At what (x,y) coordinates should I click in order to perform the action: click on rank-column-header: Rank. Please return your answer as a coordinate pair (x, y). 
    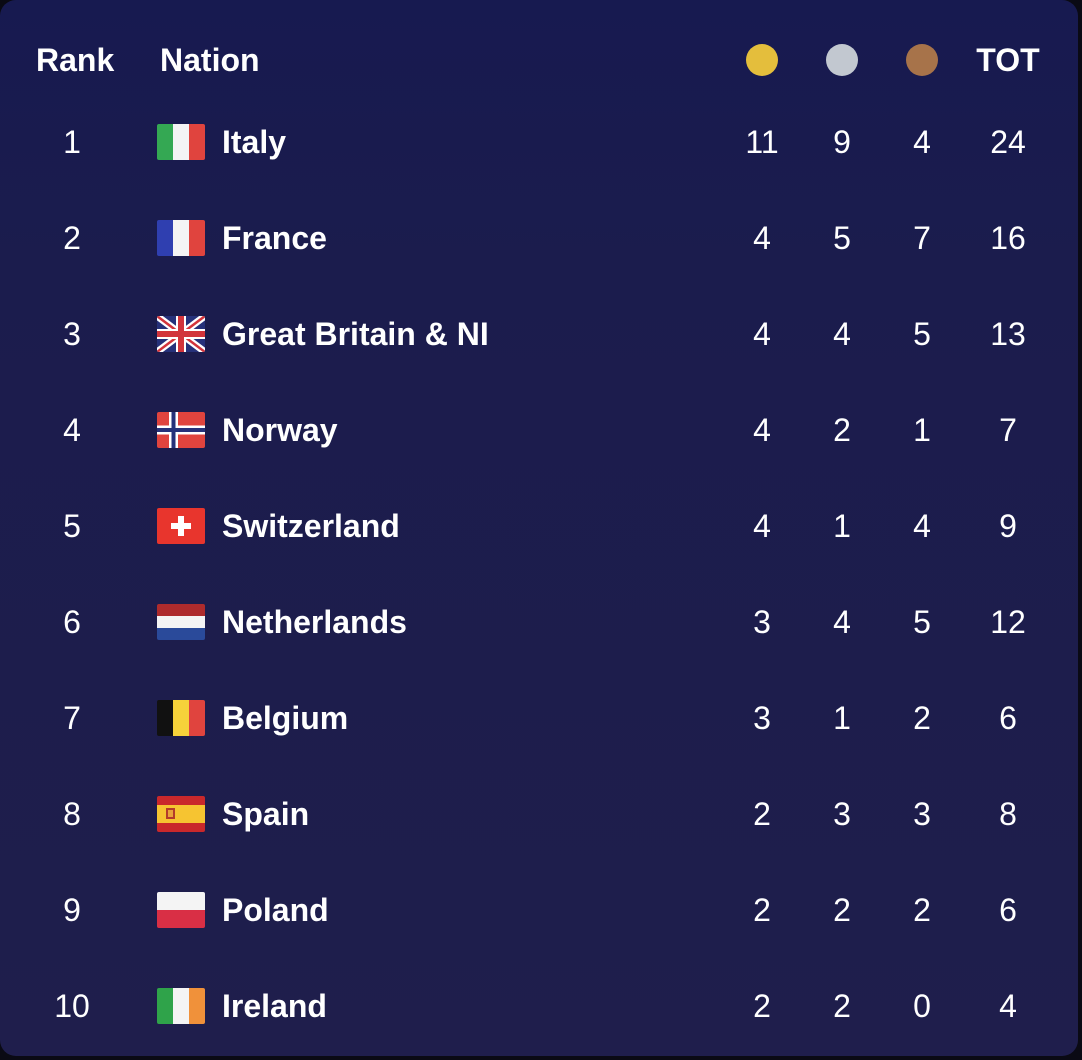
    Looking at the image, I should click on (75, 60).